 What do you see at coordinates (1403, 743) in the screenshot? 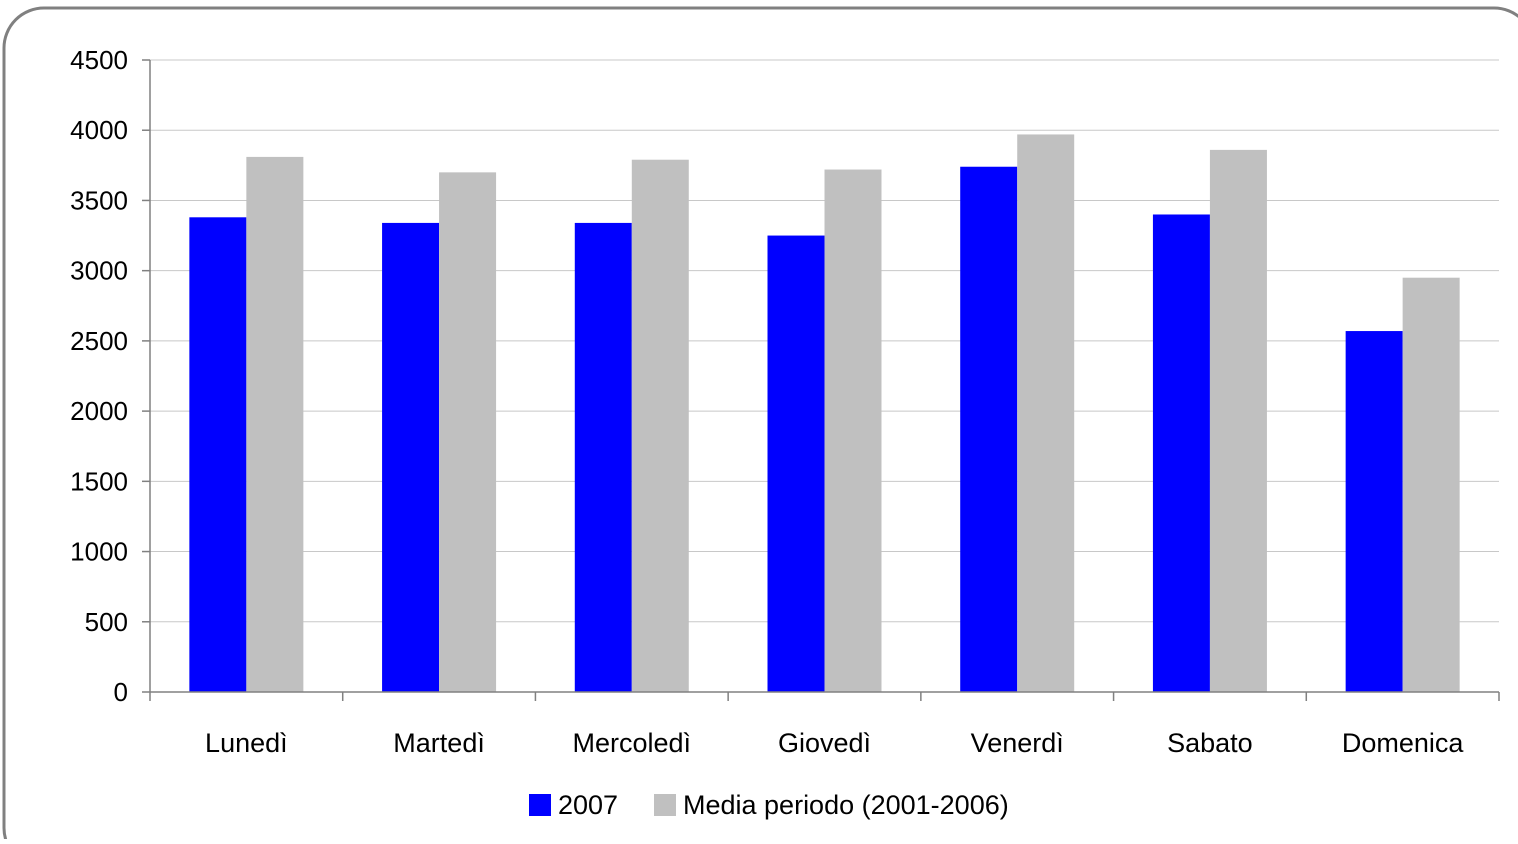
I see `x-tick-label: Domenica` at bounding box center [1403, 743].